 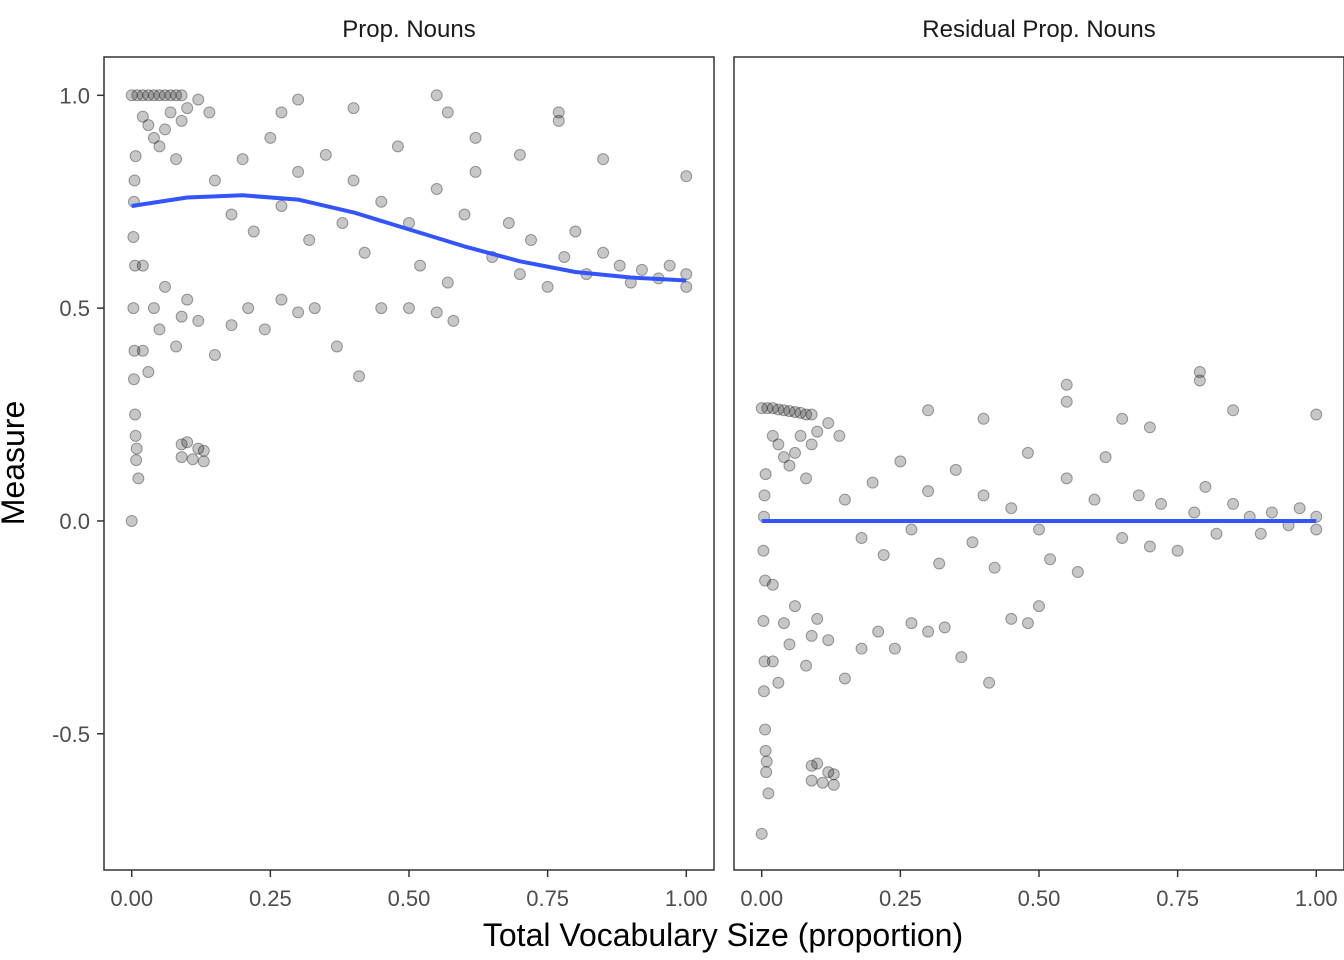 What do you see at coordinates (1038, 29) in the screenshot?
I see `facet-strip-label: Residual Prop. Nouns` at bounding box center [1038, 29].